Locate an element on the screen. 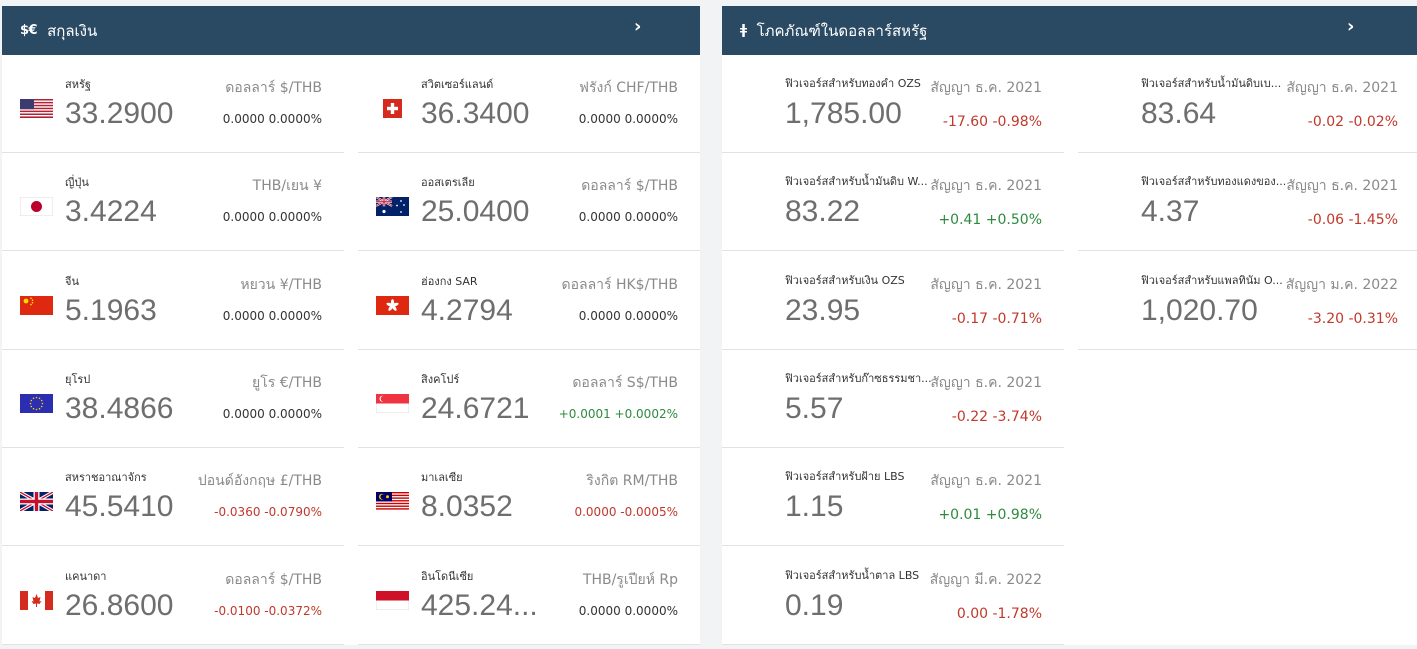 The image size is (1417, 649). currency-pair: THB/รูเปียห์ Rp is located at coordinates (630, 579).